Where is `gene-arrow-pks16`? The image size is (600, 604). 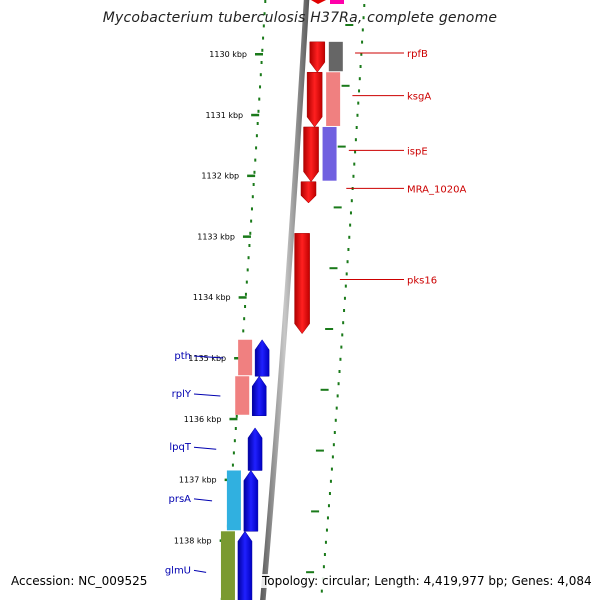
gene-arrow-pks16 is located at coordinates (302, 284).